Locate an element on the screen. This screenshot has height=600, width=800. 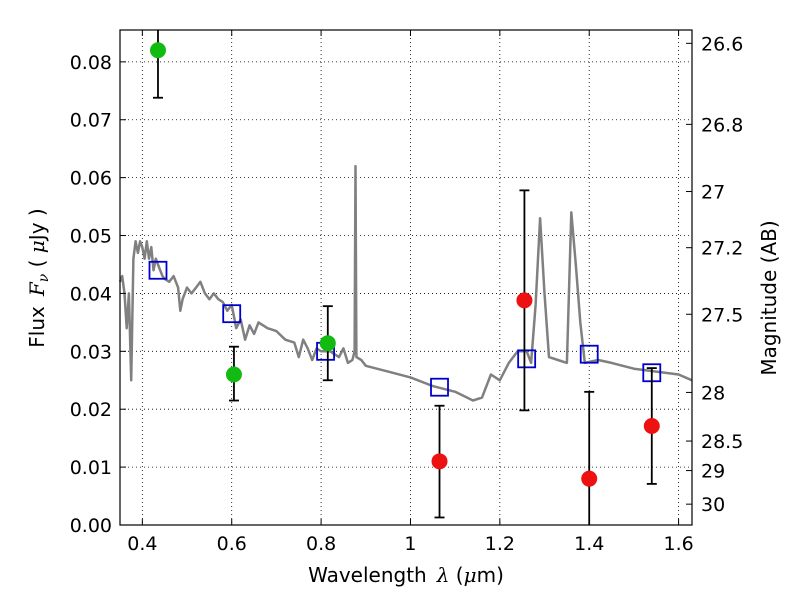
y2-tick-label: 29 is located at coordinates (713, 472).